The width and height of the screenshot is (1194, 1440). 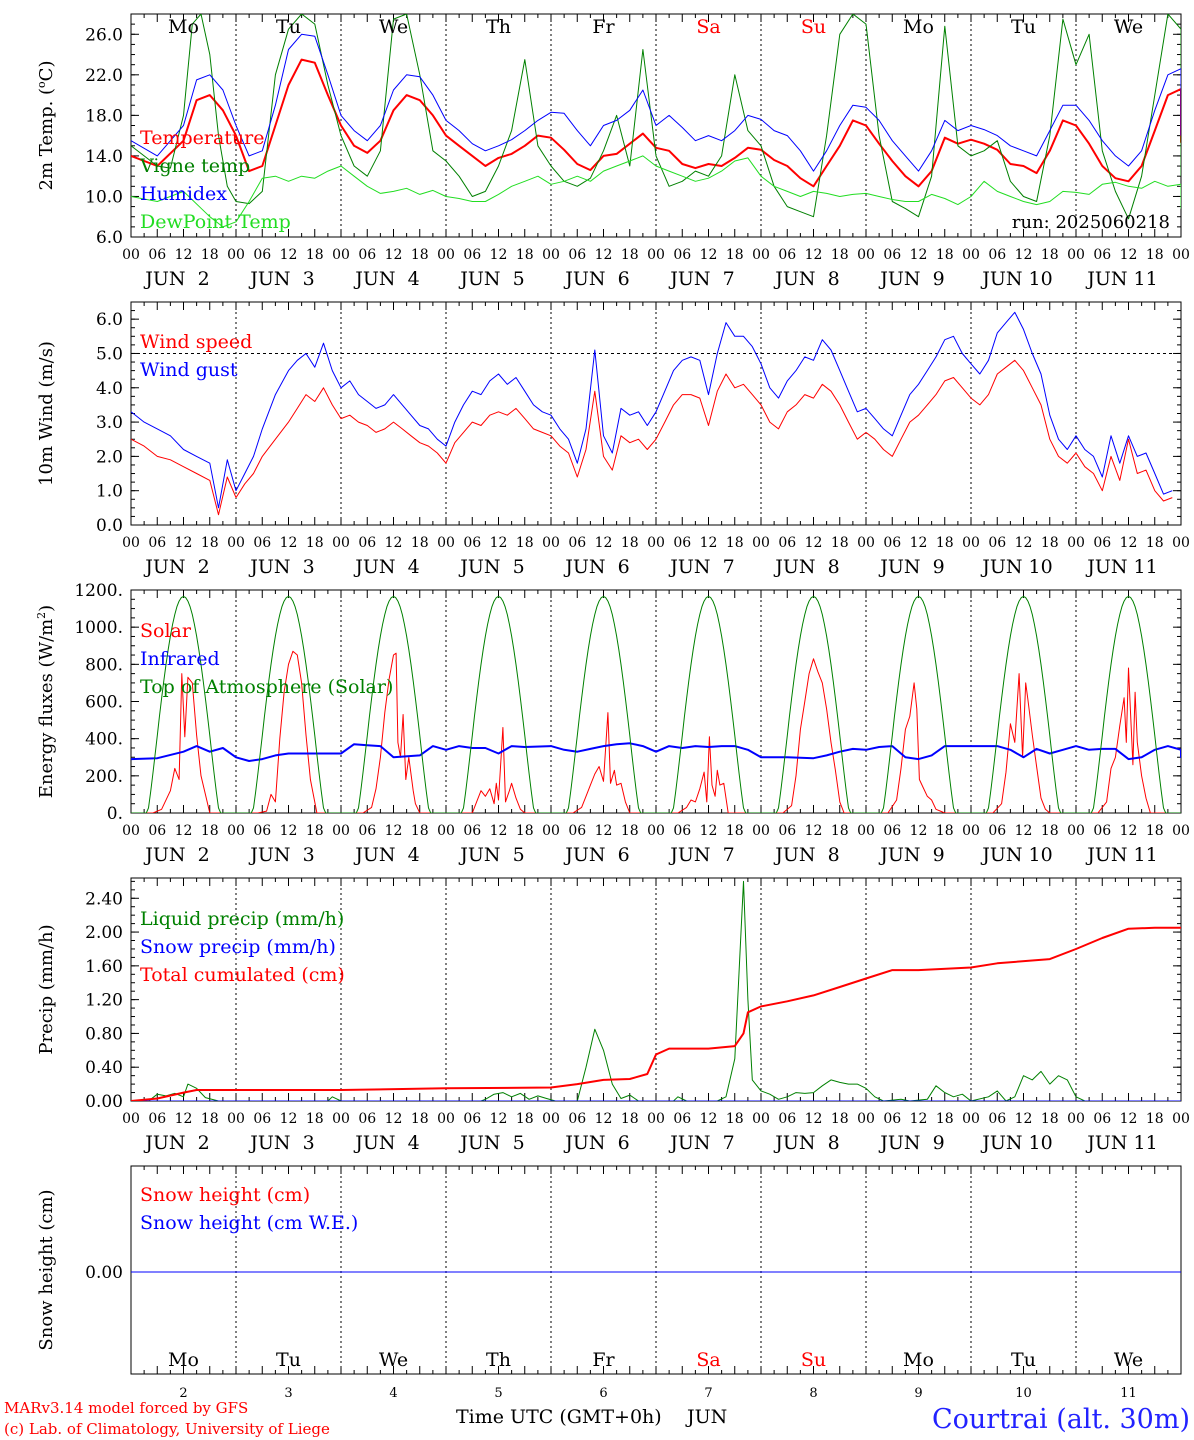 I want to click on y-tick-label: 400., so click(x=104, y=740).